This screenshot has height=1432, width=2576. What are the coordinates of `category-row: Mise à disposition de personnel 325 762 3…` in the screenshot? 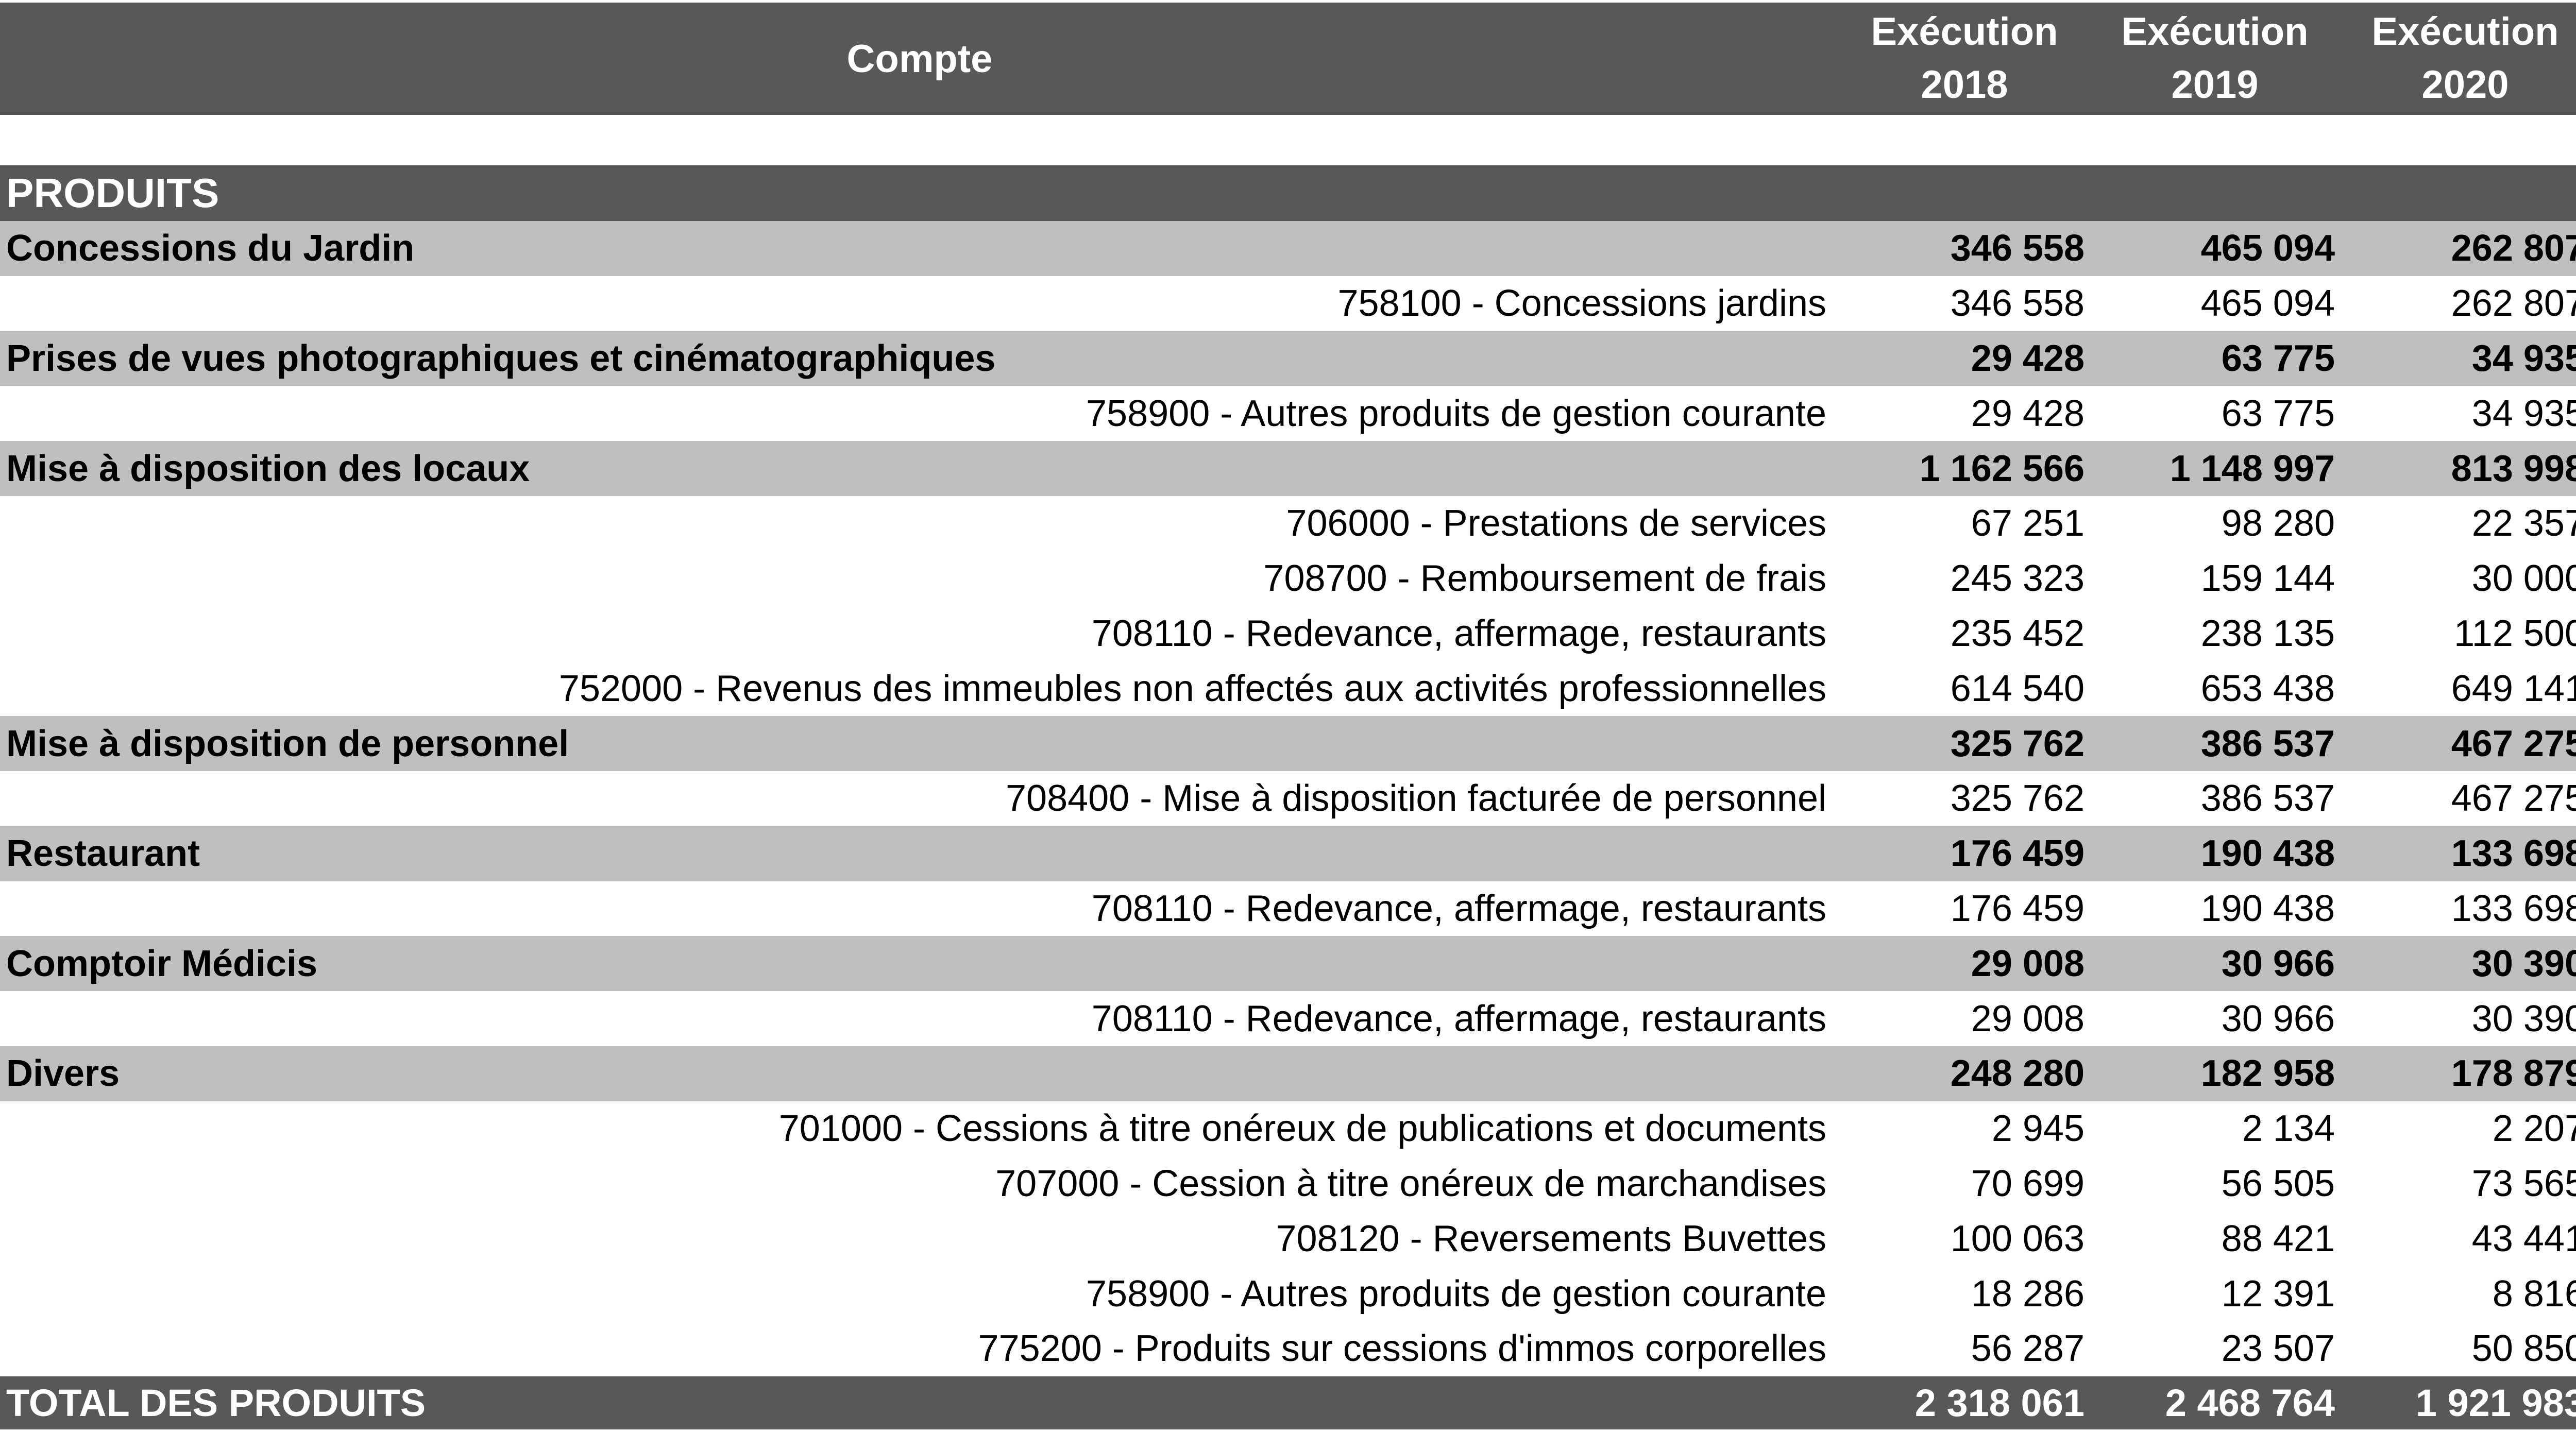 It's located at (1288, 743).